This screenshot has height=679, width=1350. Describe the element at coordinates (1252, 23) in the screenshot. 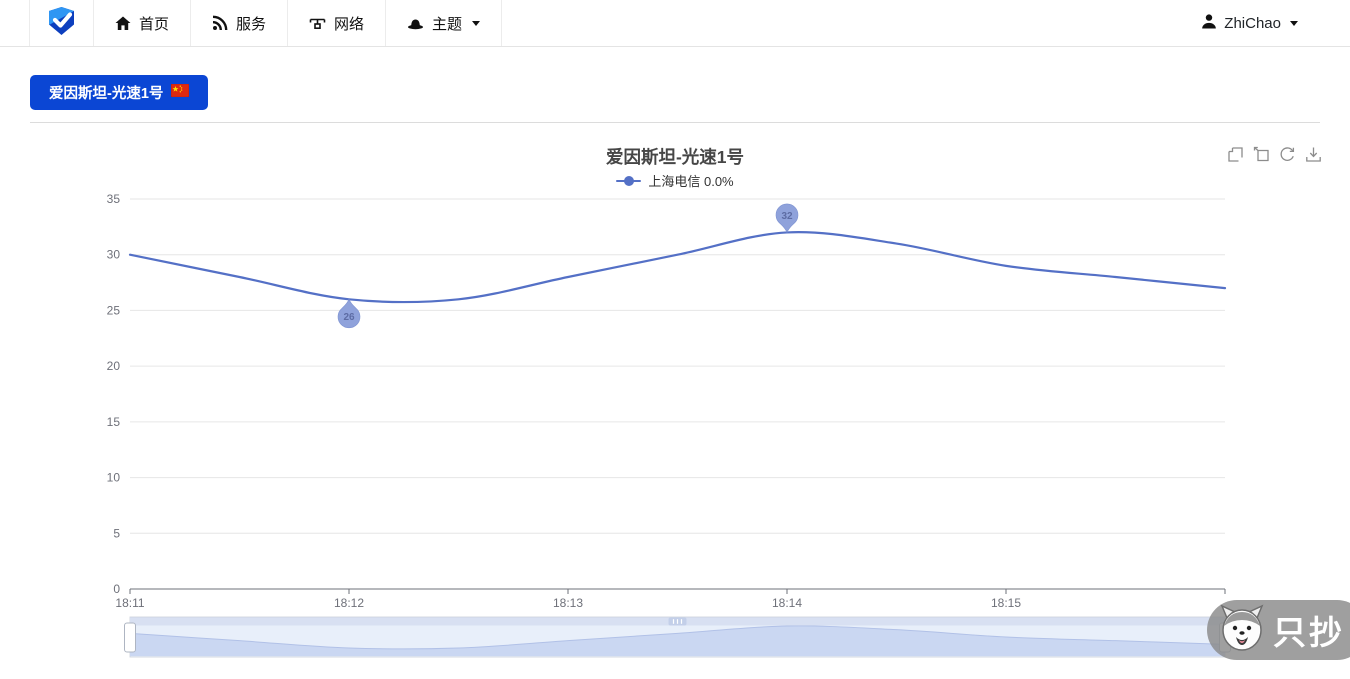

I see `user-name-label: ZhiChao` at that location.